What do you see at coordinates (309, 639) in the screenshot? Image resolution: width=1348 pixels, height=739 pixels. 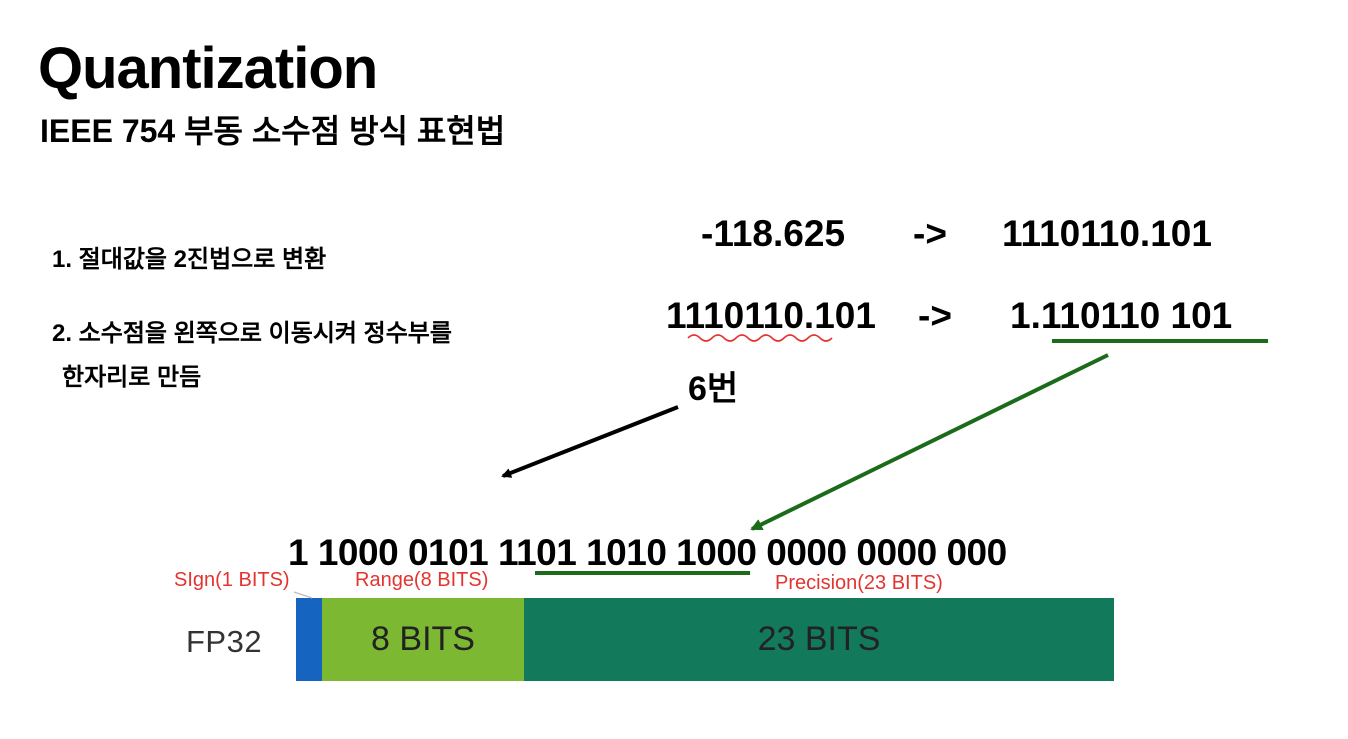 I see `sign-bit-segment` at bounding box center [309, 639].